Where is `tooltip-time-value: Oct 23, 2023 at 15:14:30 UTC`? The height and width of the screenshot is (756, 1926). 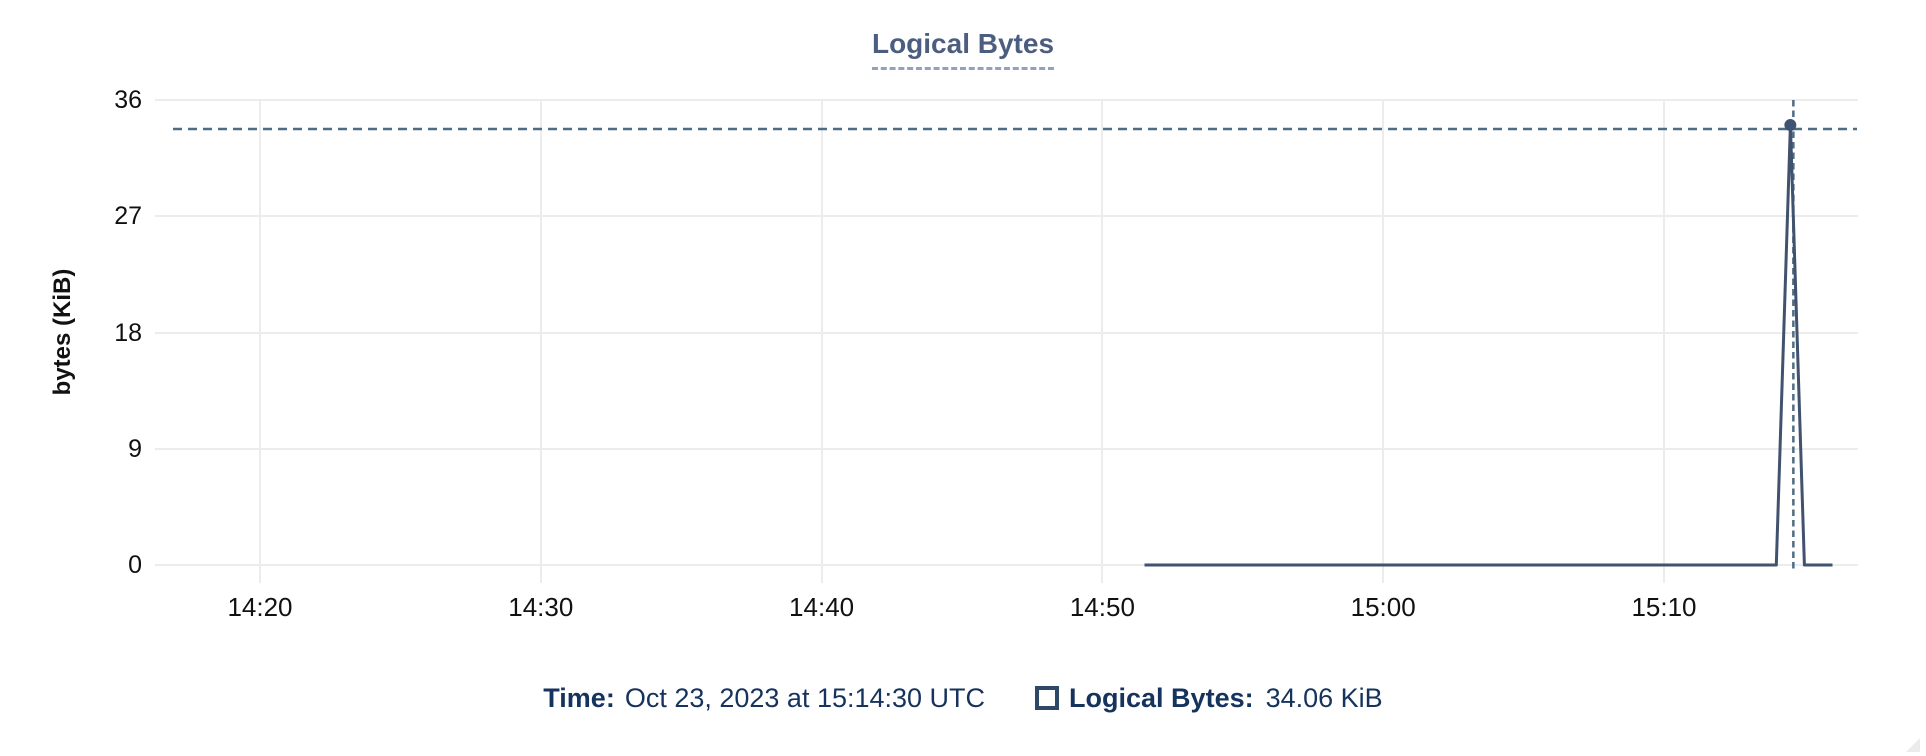
tooltip-time-value: Oct 23, 2023 at 15:14:30 UTC is located at coordinates (805, 697).